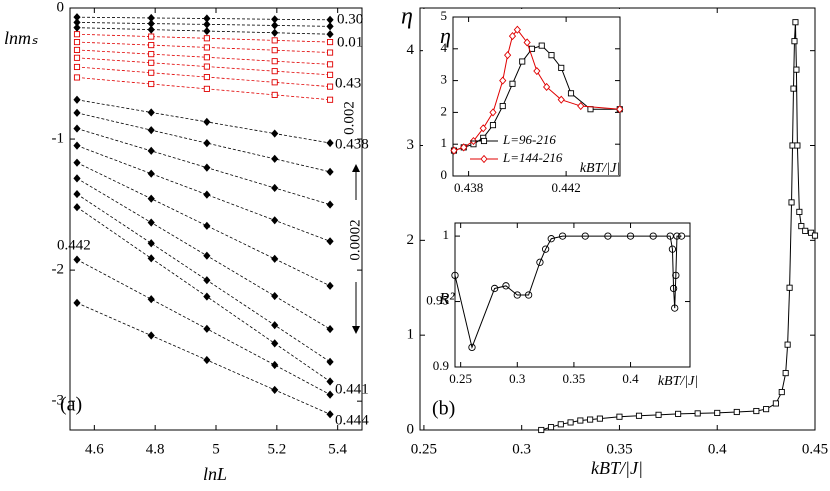 The height and width of the screenshot is (491, 830). Describe the element at coordinates (215, 474) in the screenshot. I see `x-axis-label: lnL` at that location.